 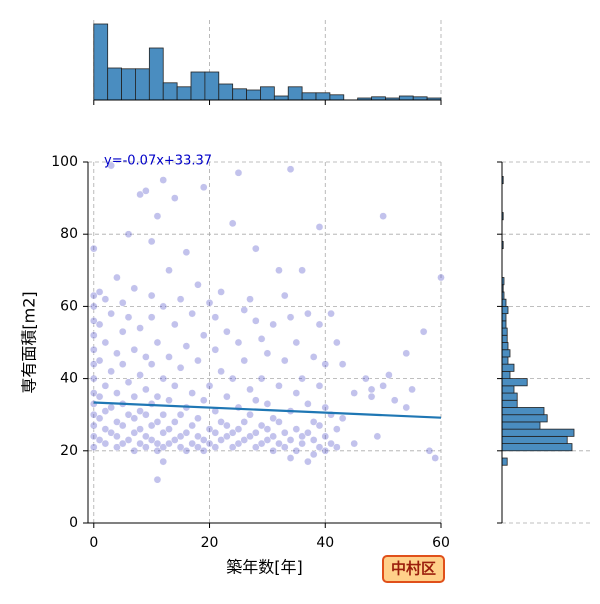 What do you see at coordinates (29, 342) in the screenshot?
I see `y-axis-label: 専有面積[m2]` at bounding box center [29, 342].